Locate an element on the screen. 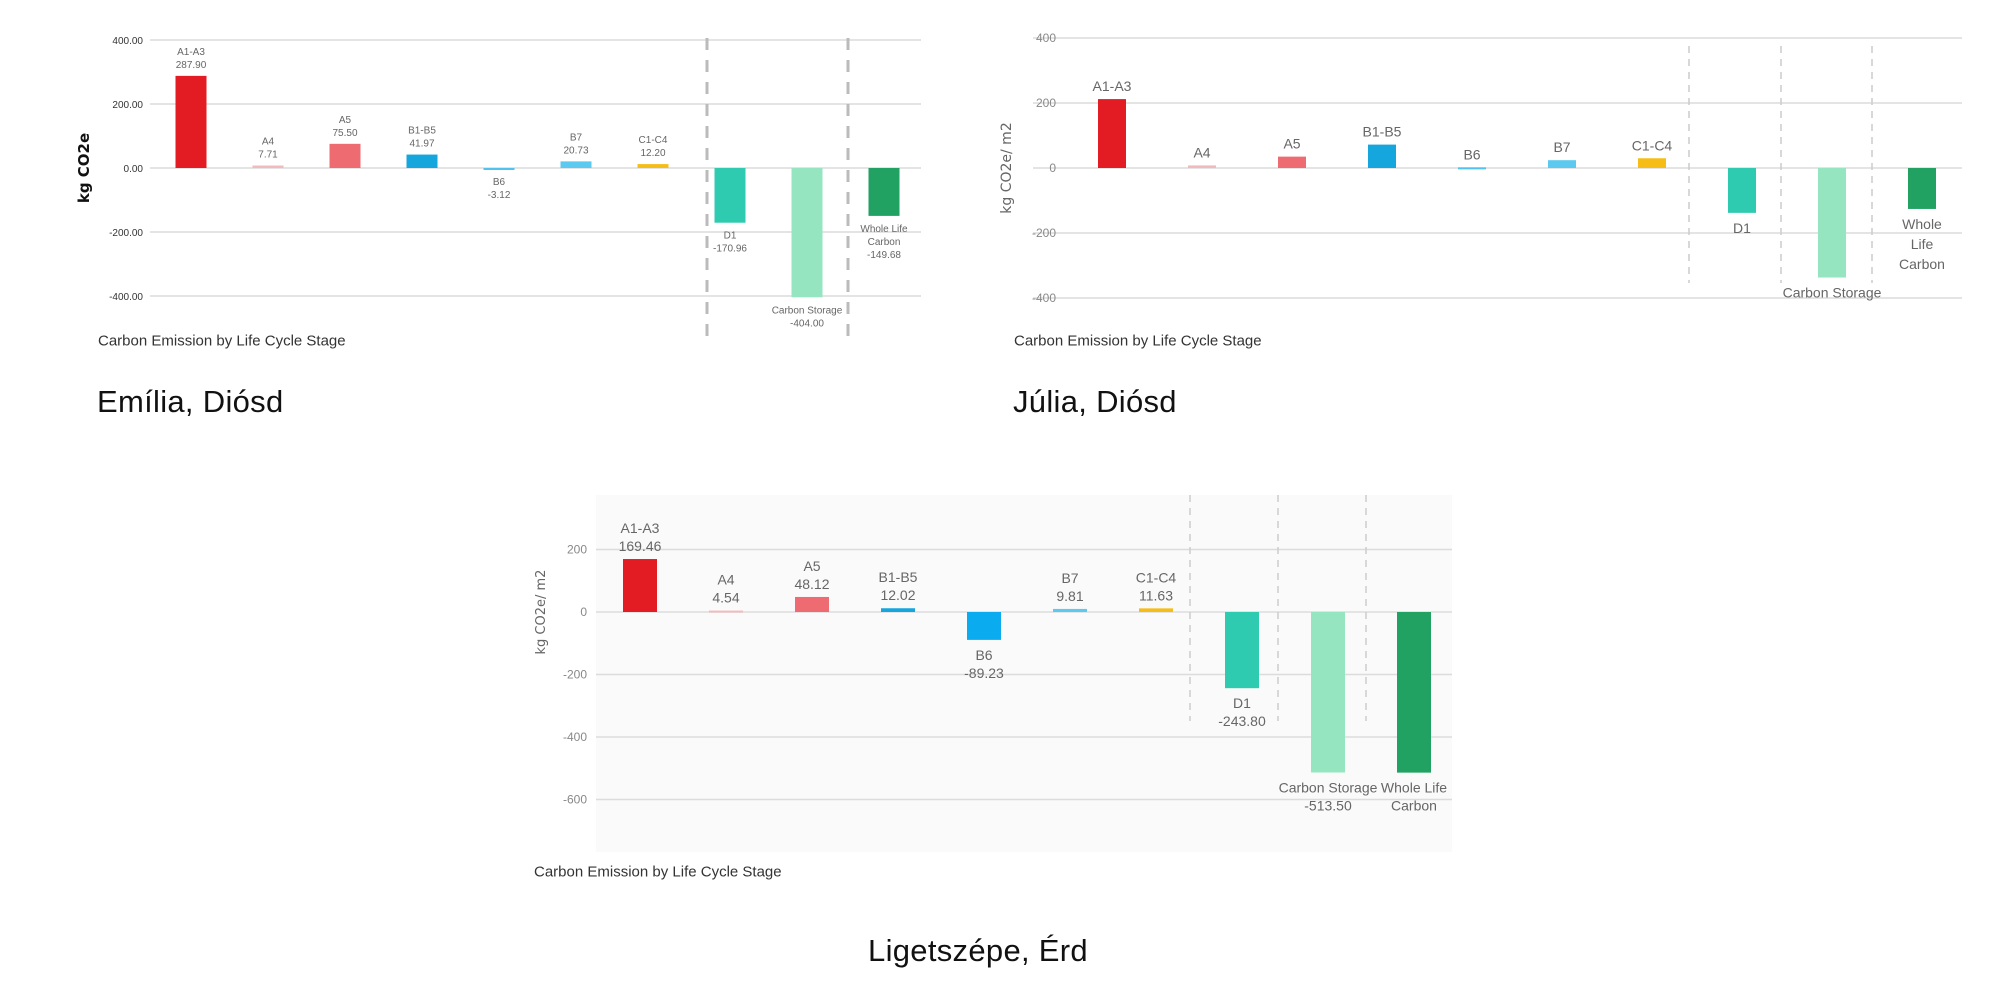 The width and height of the screenshot is (2000, 998). chart-2-data-label: Life is located at coordinates (1922, 244).